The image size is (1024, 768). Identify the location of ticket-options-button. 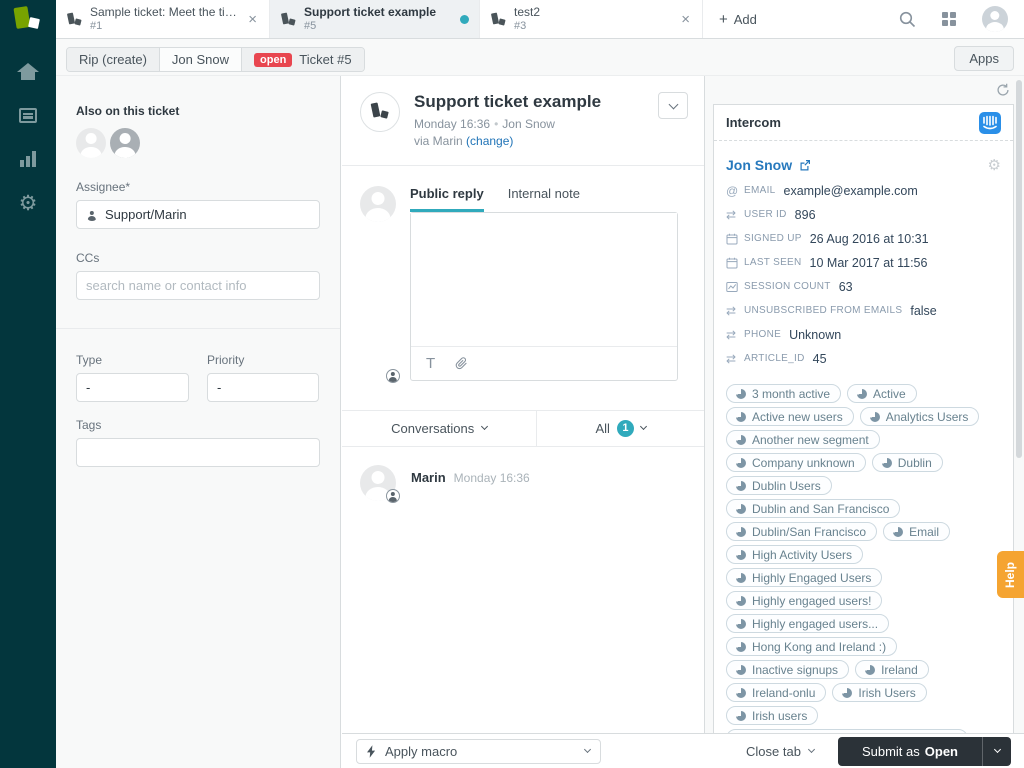
(673, 105).